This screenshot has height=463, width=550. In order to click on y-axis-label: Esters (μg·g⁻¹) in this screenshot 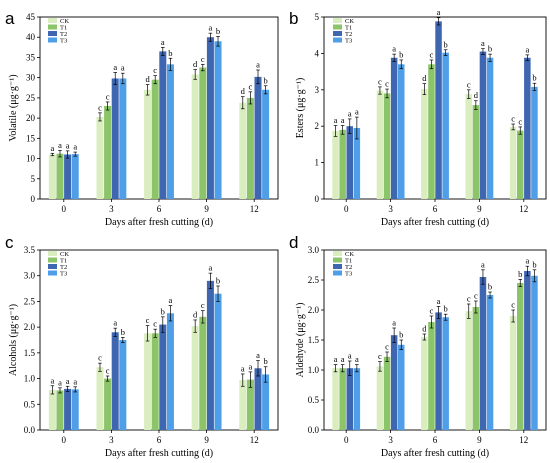, I will do `click(300, 108)`.